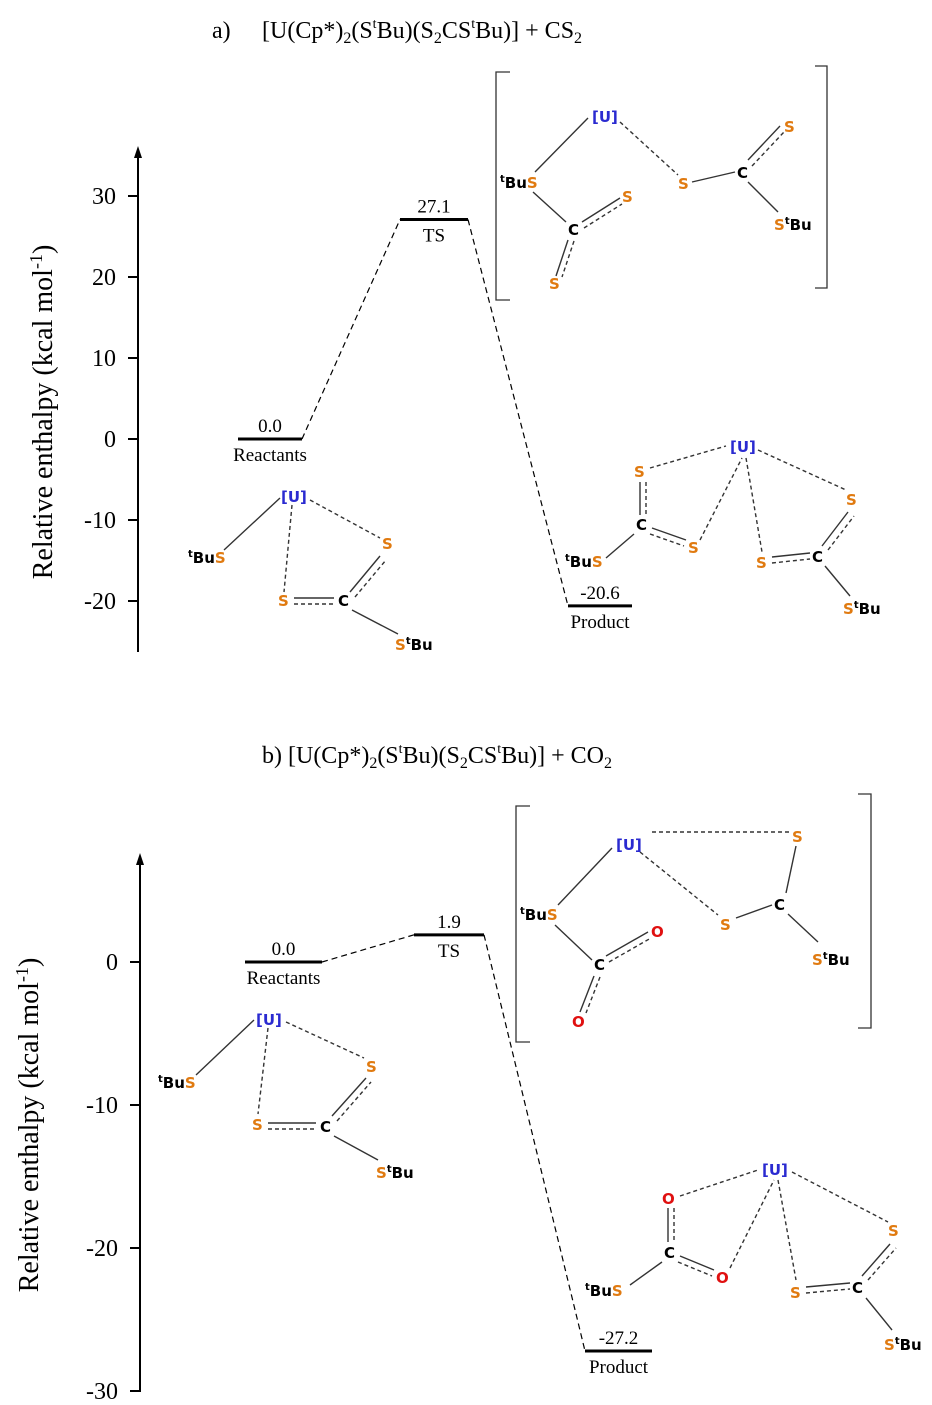 The image size is (932, 1405). What do you see at coordinates (437, 757) in the screenshot?
I see `panel-b-title: b) [U(Cp*)2(StBu)(S2CStBu)] + CO2` at bounding box center [437, 757].